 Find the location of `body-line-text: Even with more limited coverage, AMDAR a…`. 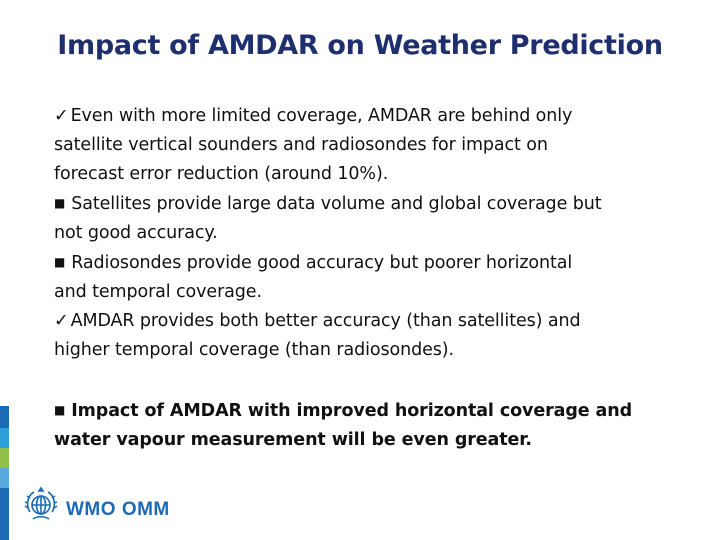

body-line-text: Even with more limited coverage, AMDAR a… is located at coordinates (321, 116).